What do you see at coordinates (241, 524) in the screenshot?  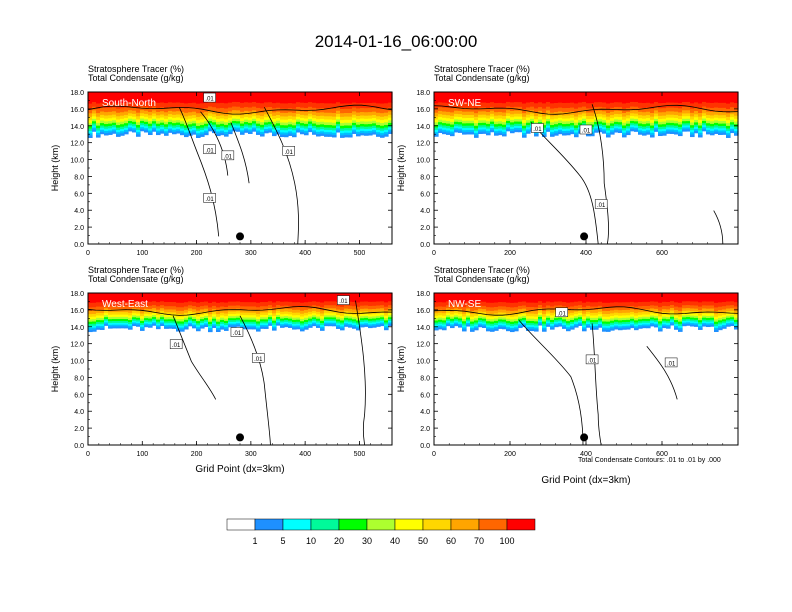 I see `colorbar-swatch` at bounding box center [241, 524].